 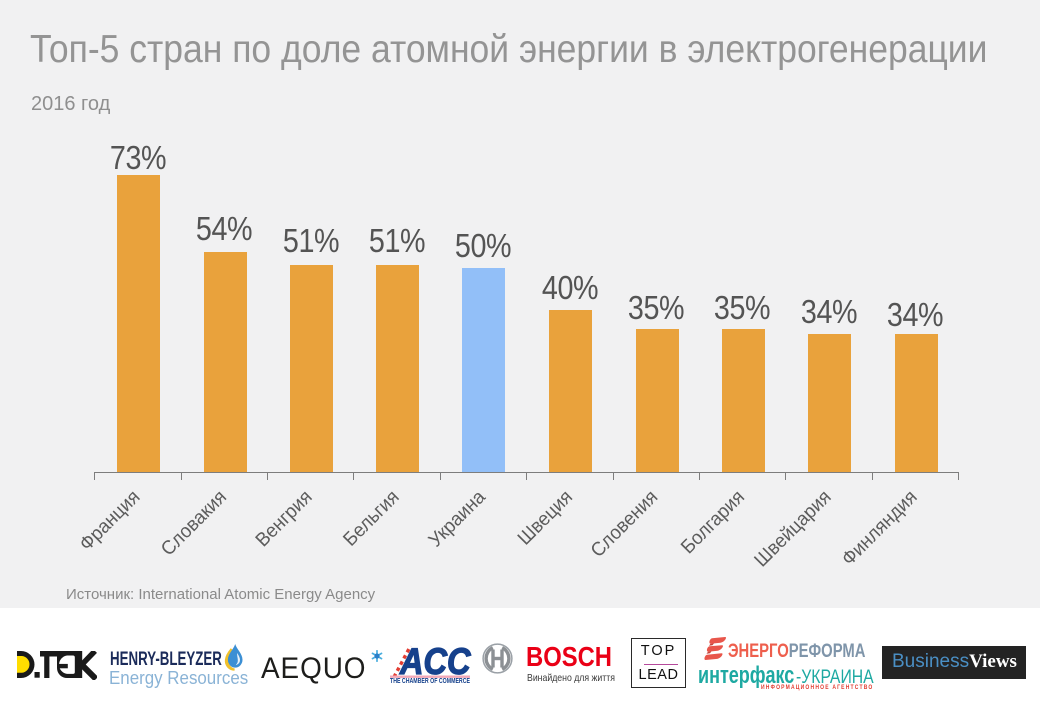 I want to click on svg-text: THE CHAMBER OF COMMERCE, so click(x=430, y=681).